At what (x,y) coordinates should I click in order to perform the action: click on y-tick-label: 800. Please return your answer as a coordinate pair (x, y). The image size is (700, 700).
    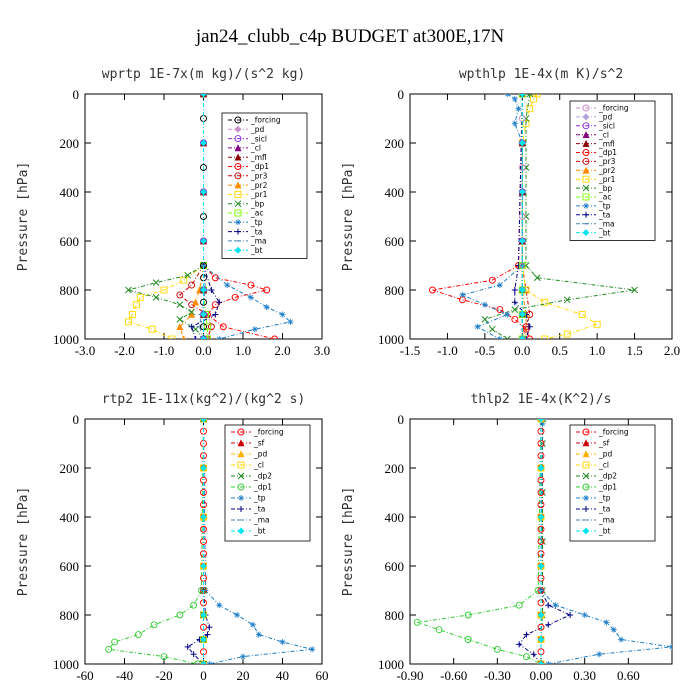
    Looking at the image, I should click on (395, 290).